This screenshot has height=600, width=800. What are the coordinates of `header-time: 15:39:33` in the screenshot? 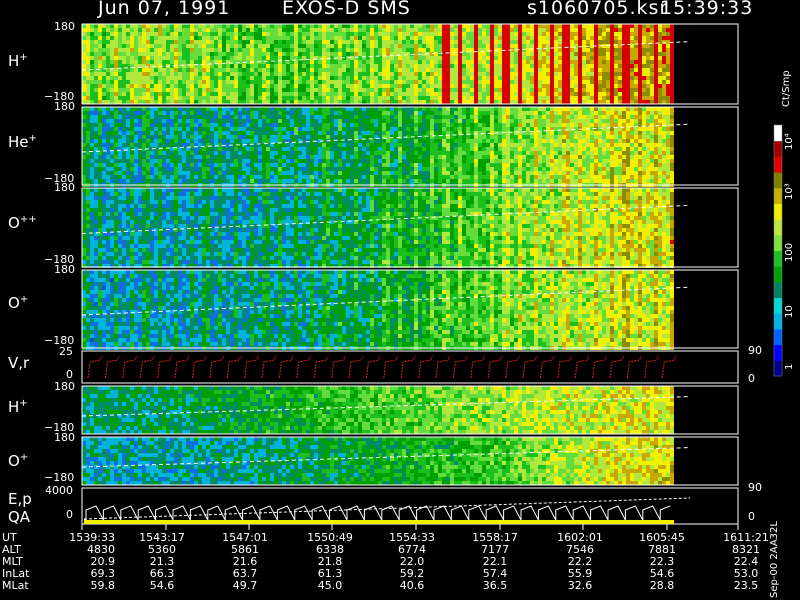 It's located at (707, 9).